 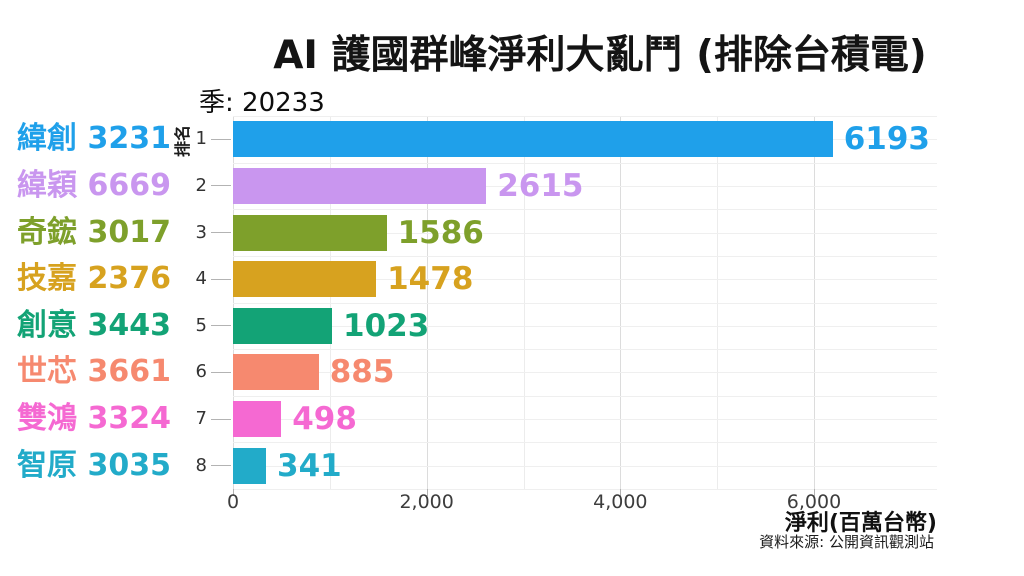 I want to click on quarter-label: 季: 20233, so click(x=262, y=103).